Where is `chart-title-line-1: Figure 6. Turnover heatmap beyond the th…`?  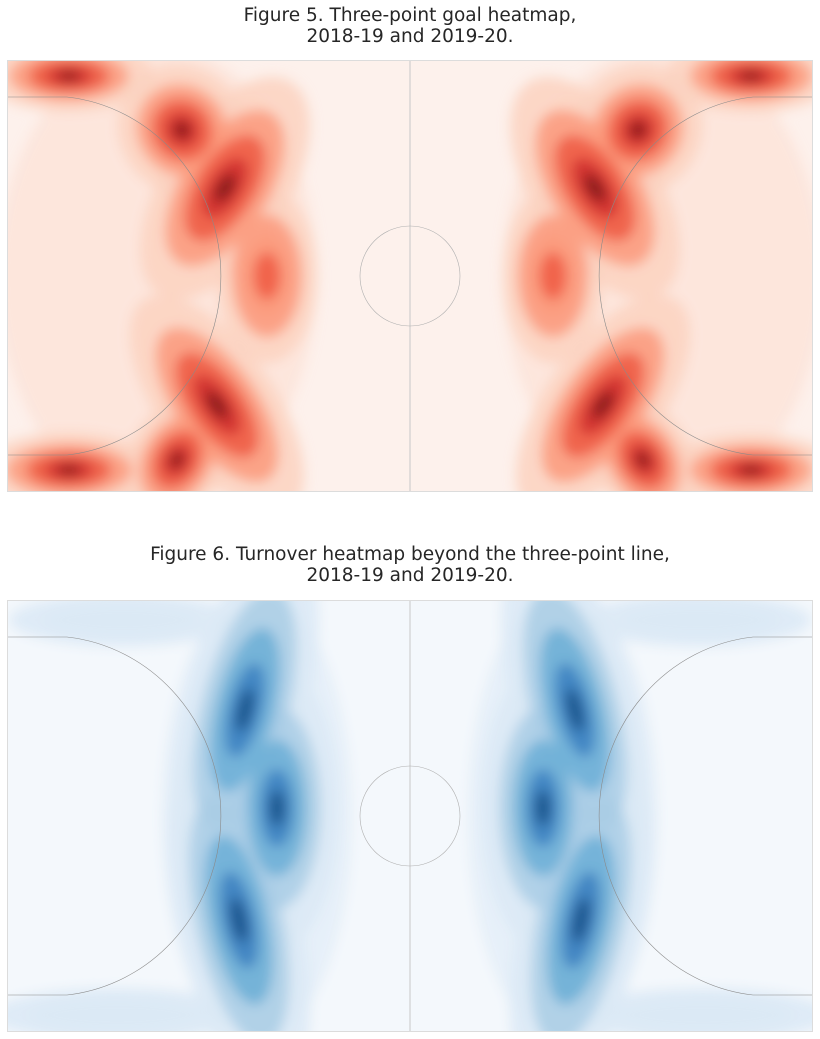
chart-title-line-1: Figure 6. Turnover heatmap beyond the th… is located at coordinates (410, 554).